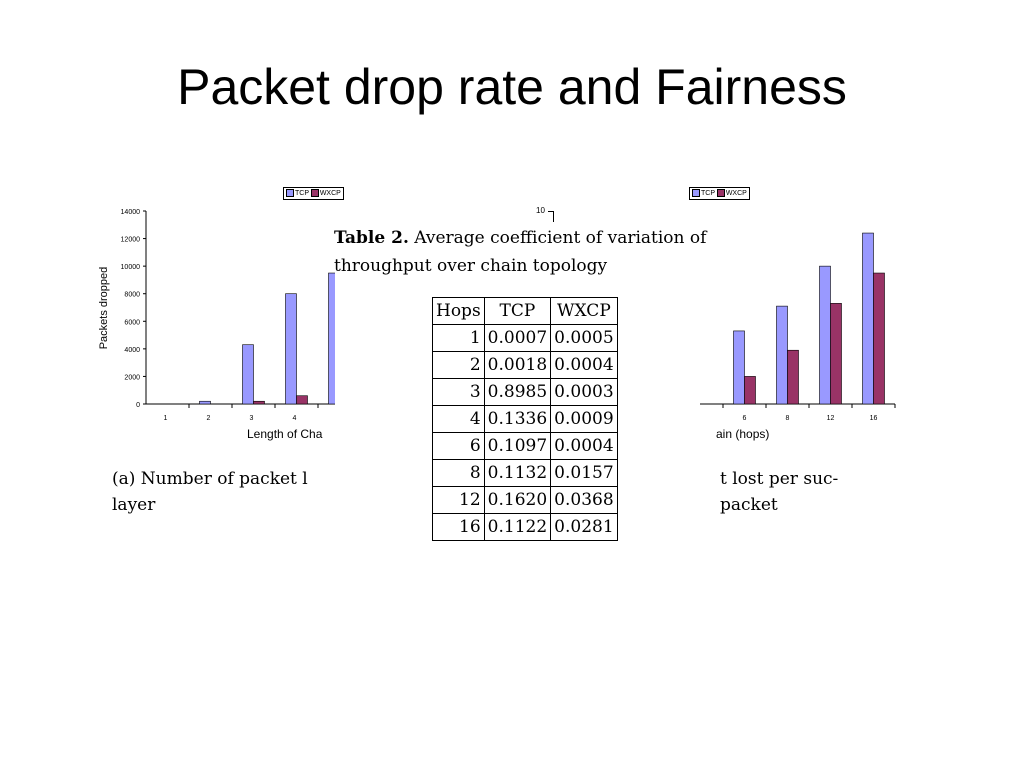 This screenshot has width=1024, height=768. I want to click on cell-wxcp: 0.0003, so click(584, 392).